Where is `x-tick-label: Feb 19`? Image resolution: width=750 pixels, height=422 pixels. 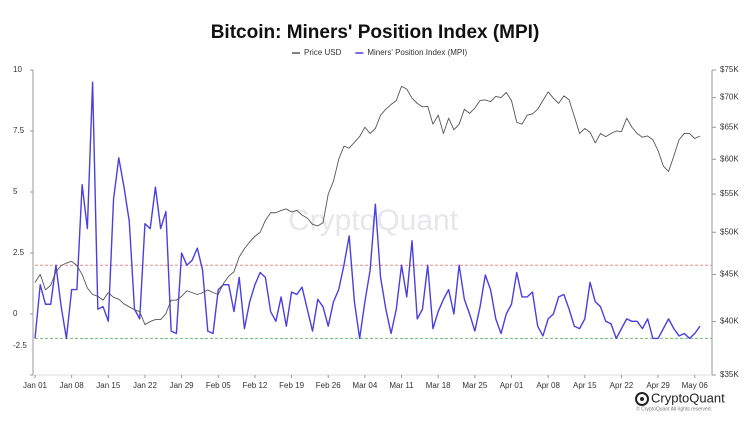
x-tick-label: Feb 19 is located at coordinates (291, 385).